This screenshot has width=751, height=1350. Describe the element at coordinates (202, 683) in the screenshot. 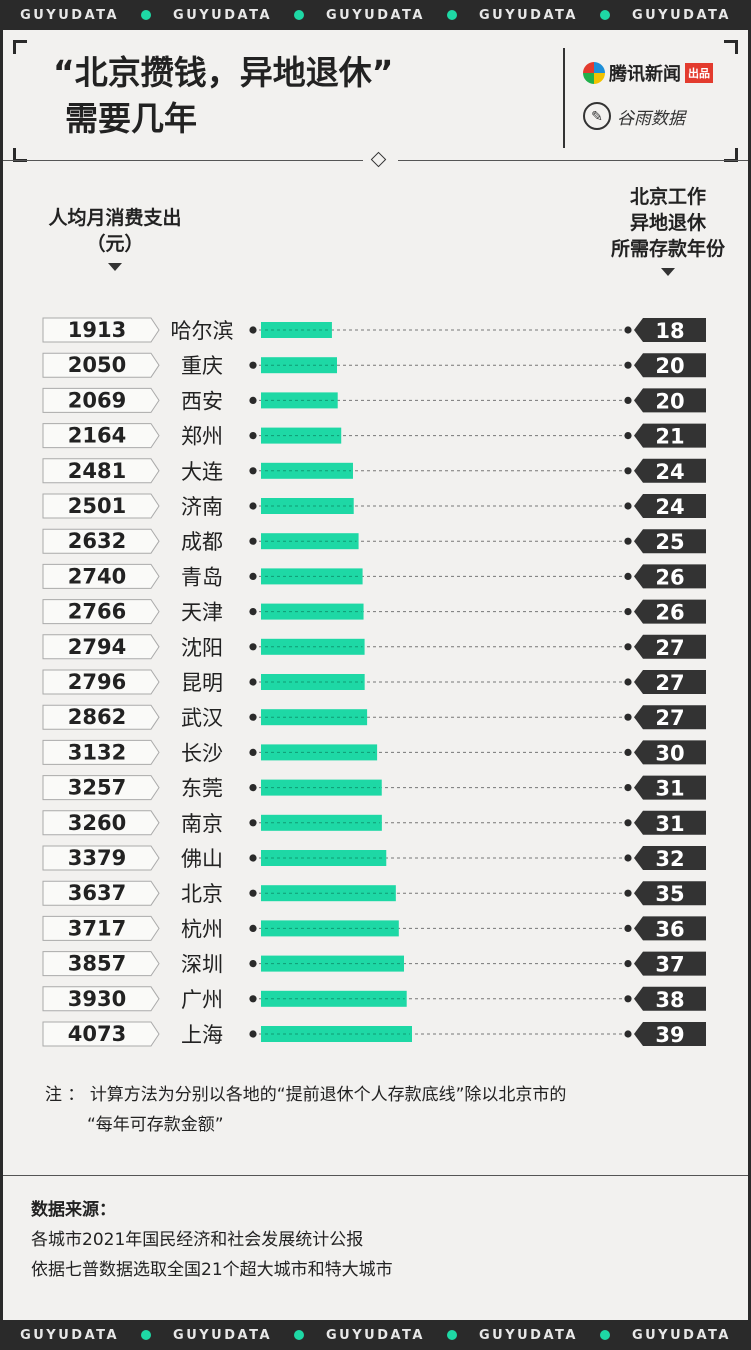

I see `city-label: 昆明` at that location.